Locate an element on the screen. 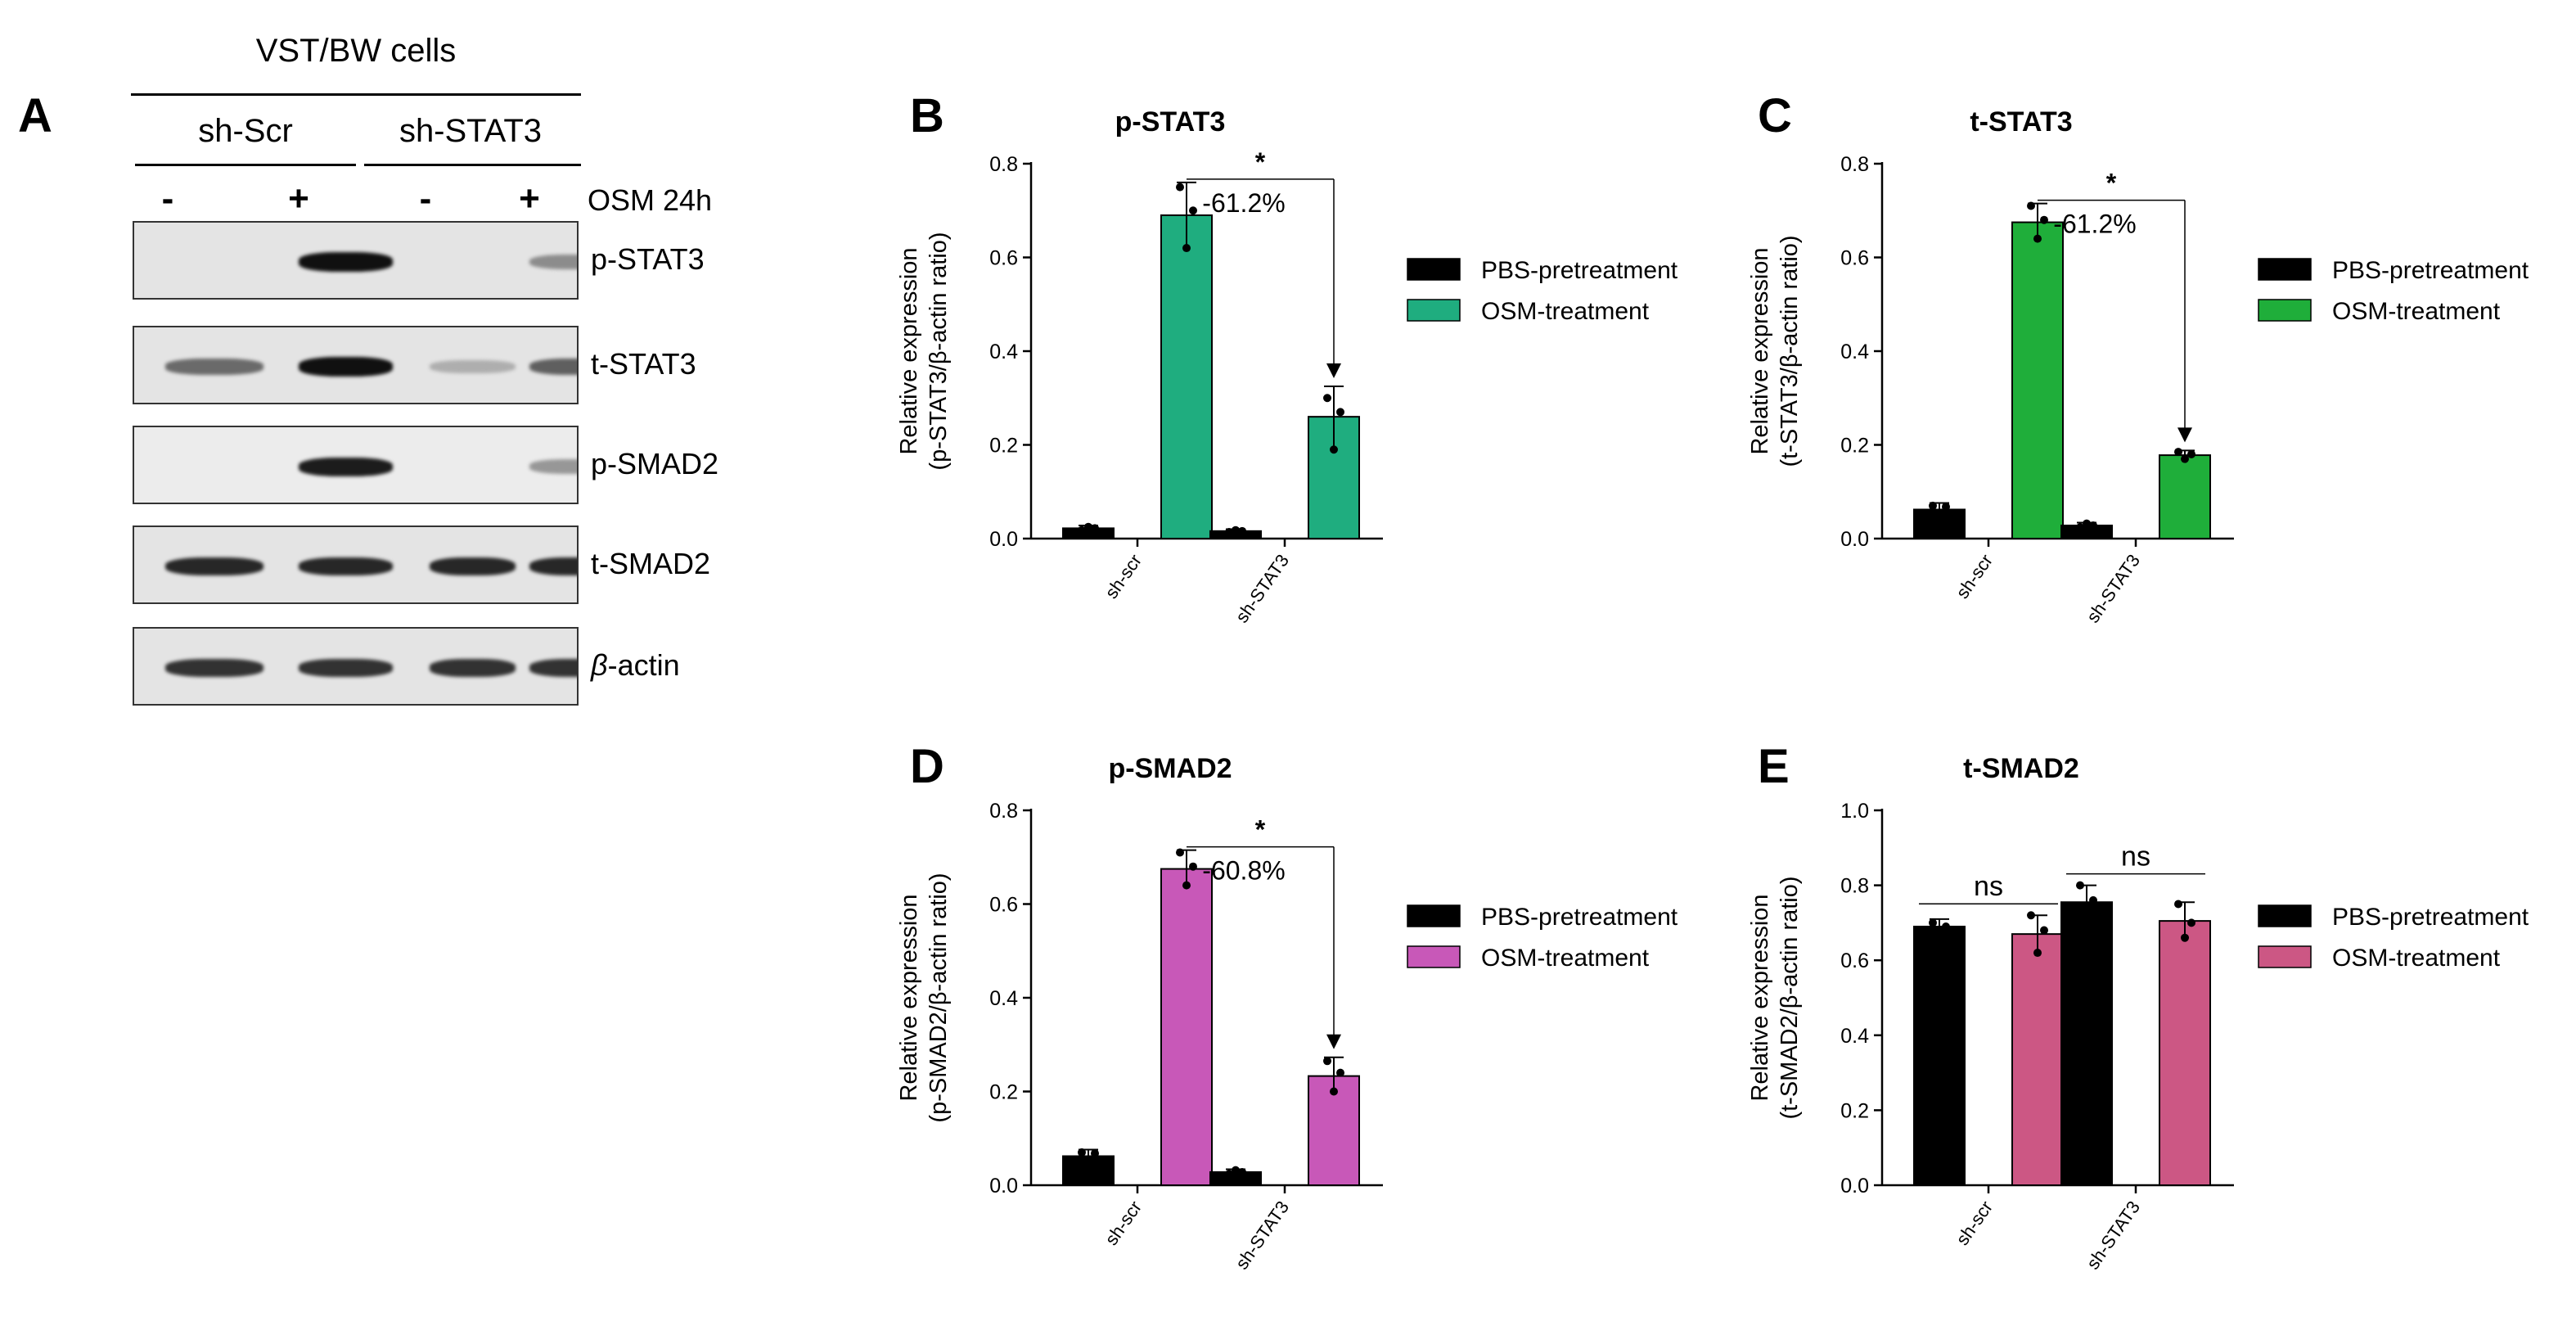 The image size is (2576, 1317). chart-title: t-STAT3 is located at coordinates (2021, 122).